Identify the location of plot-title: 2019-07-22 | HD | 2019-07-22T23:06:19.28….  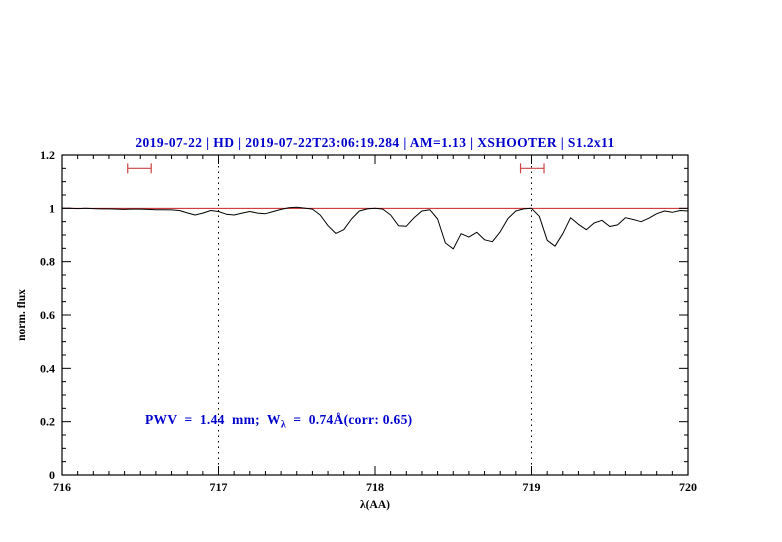
(375, 142).